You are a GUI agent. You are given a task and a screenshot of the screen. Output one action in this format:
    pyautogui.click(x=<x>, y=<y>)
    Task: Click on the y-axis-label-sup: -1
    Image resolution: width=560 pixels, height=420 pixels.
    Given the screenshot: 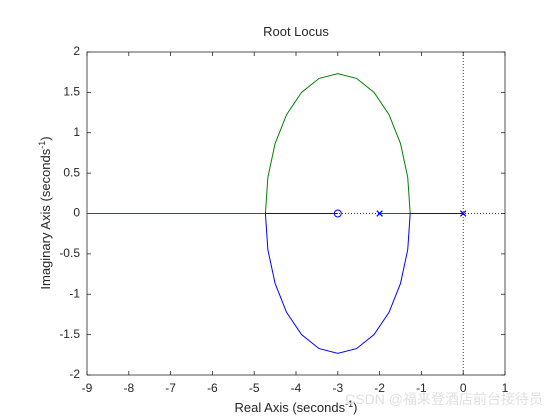 What is the action you would take?
    pyautogui.click(x=42, y=145)
    